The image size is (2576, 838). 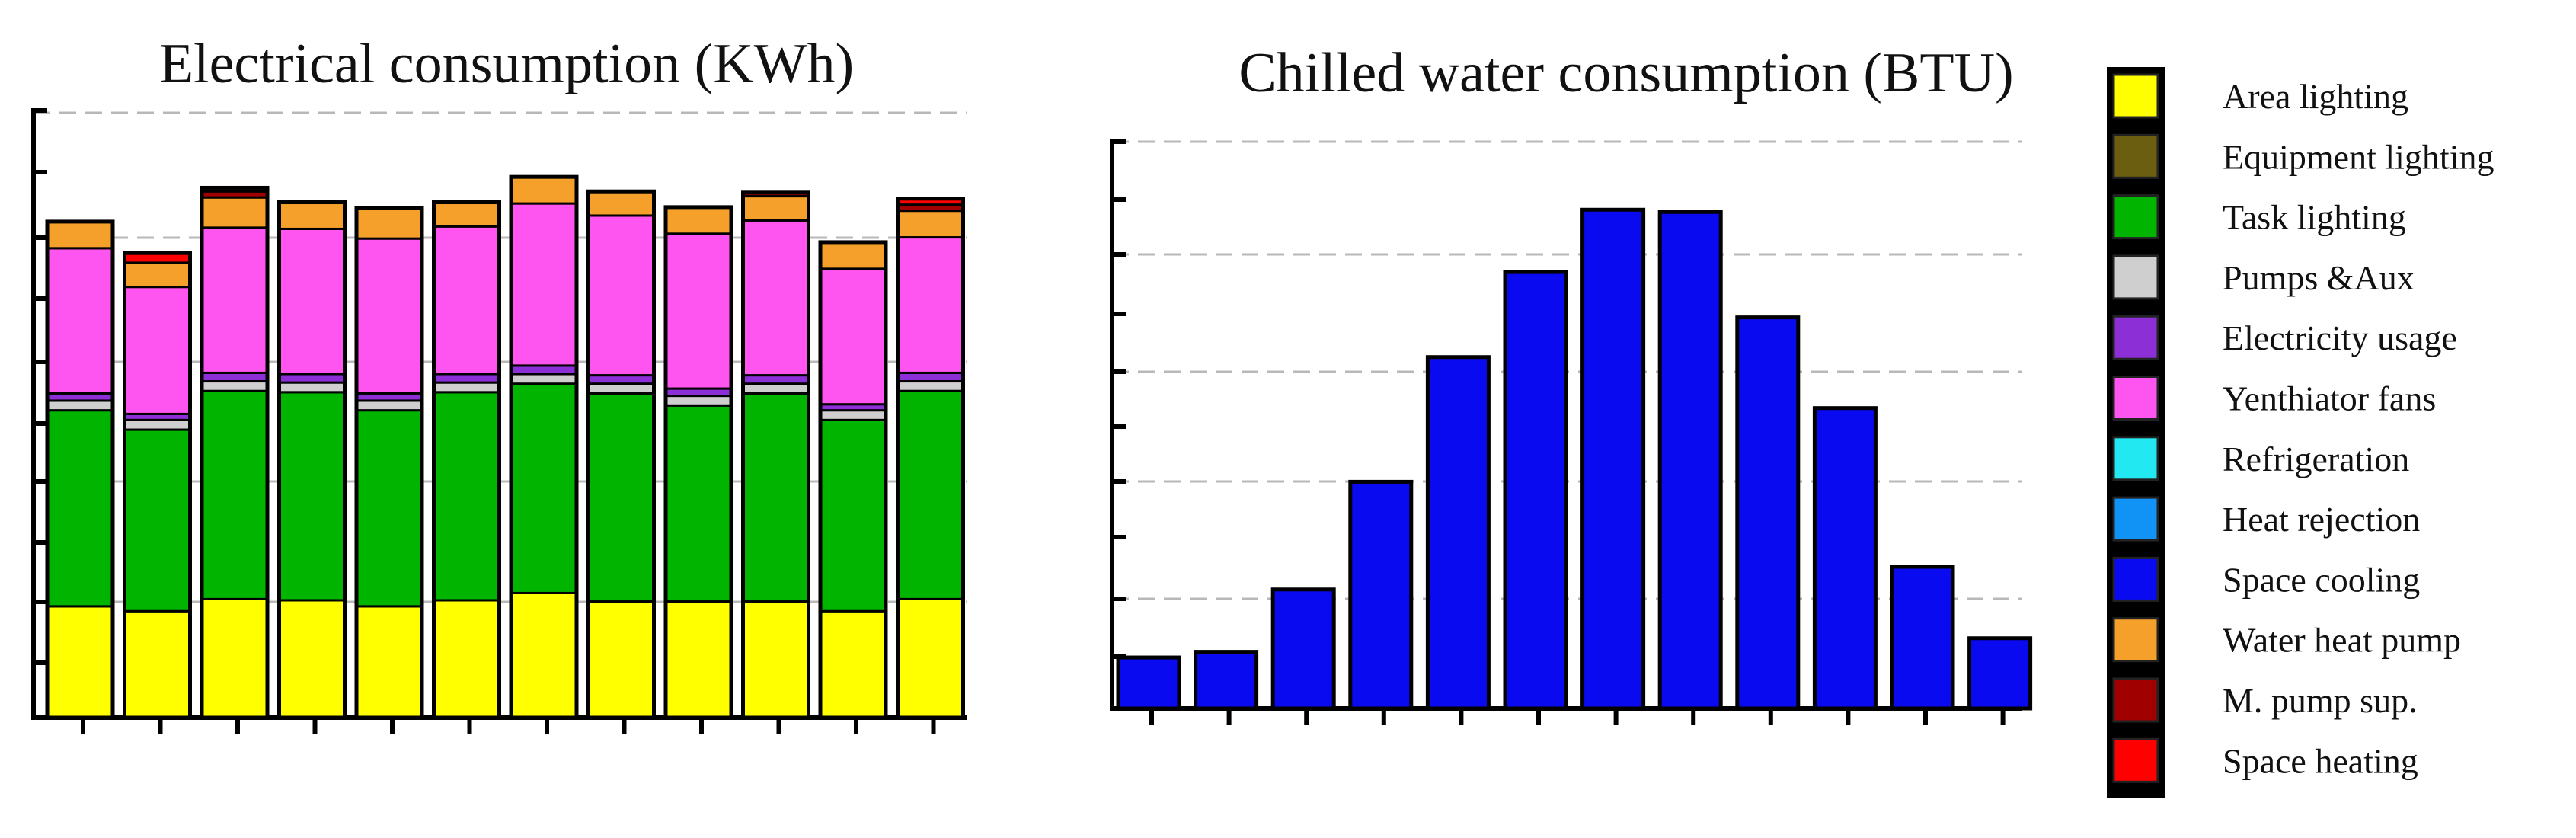 What do you see at coordinates (507, 64) in the screenshot?
I see `electrical-chart-title: Electrical consumption (KWh)` at bounding box center [507, 64].